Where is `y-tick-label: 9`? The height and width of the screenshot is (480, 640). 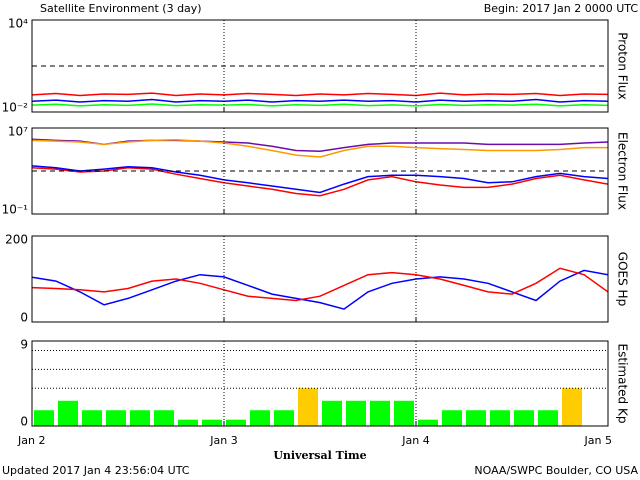
y-tick-label: 9 is located at coordinates (24, 345).